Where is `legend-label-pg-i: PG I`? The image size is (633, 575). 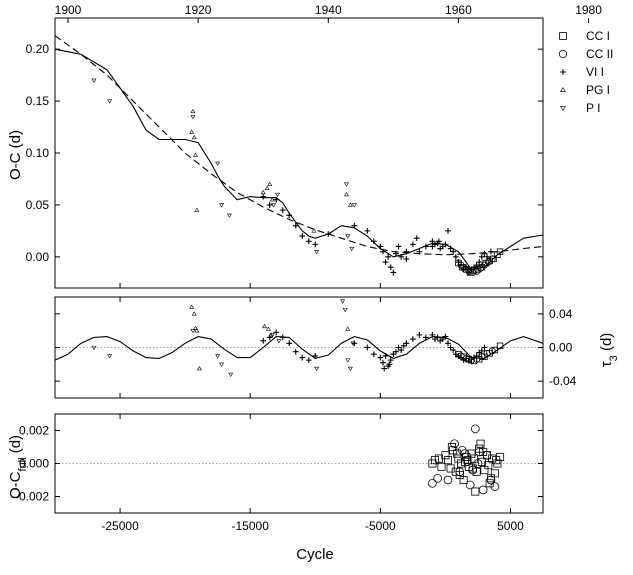
legend-label-pg-i: PG I is located at coordinates (598, 90).